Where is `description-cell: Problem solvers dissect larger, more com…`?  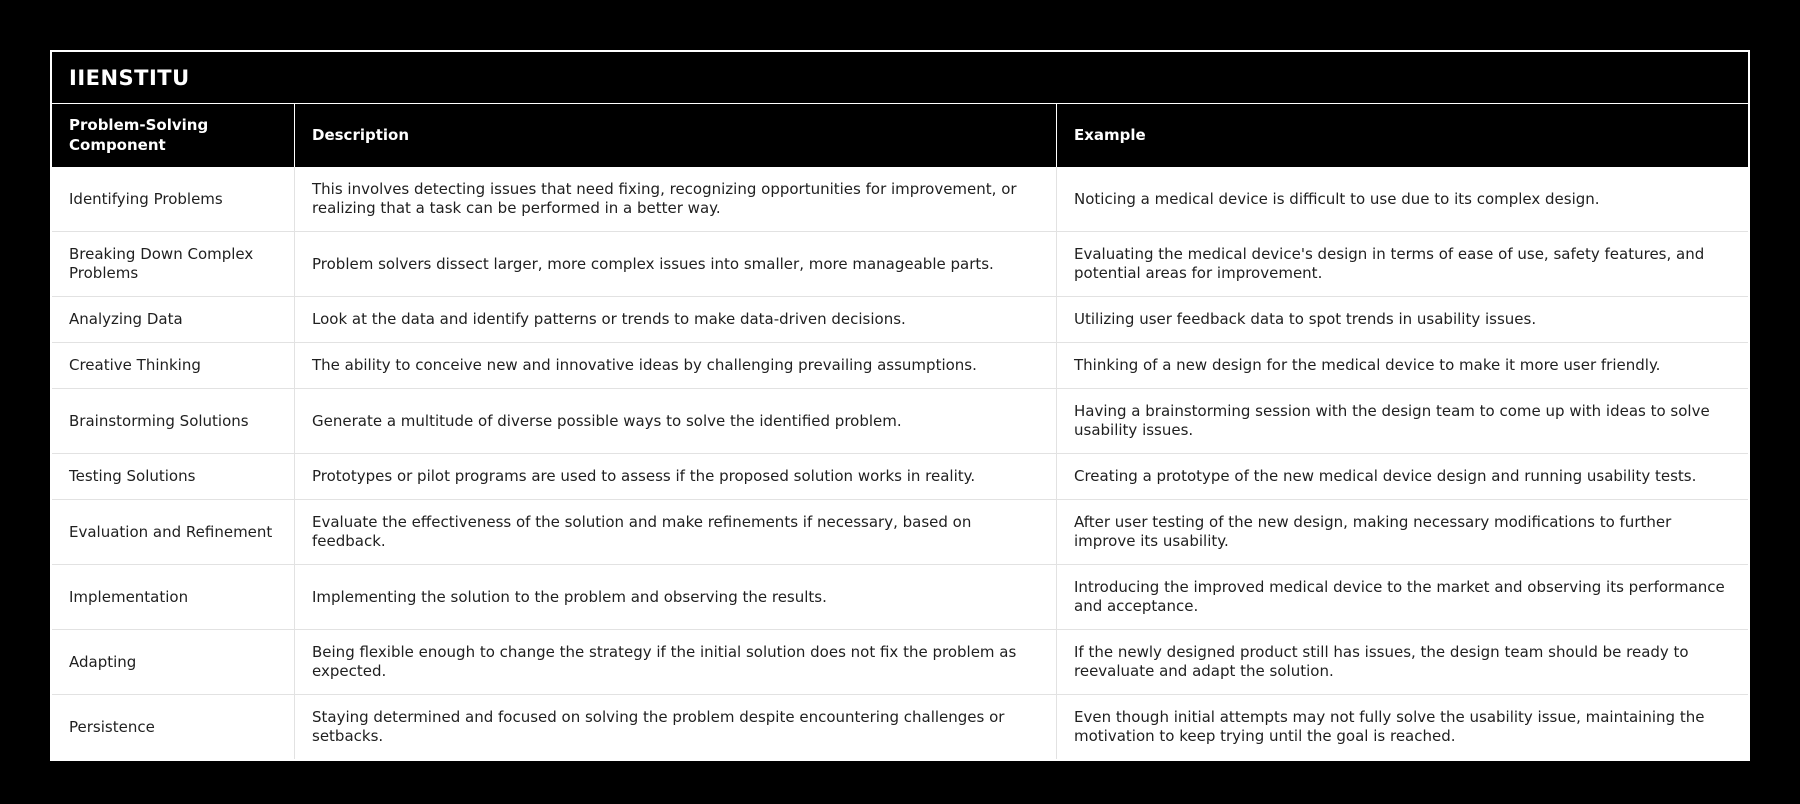 description-cell: Problem solvers dissect larger, more com… is located at coordinates (676, 264).